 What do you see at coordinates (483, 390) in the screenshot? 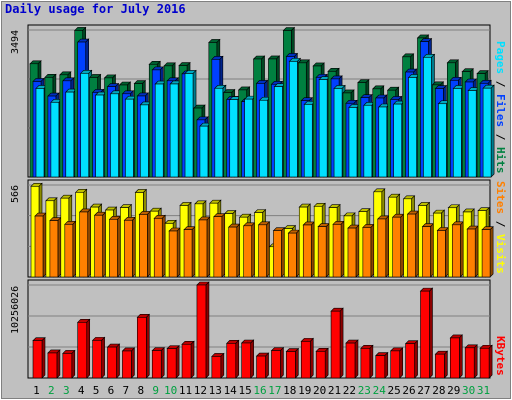
I see `x-tick-label: 31` at bounding box center [483, 390].